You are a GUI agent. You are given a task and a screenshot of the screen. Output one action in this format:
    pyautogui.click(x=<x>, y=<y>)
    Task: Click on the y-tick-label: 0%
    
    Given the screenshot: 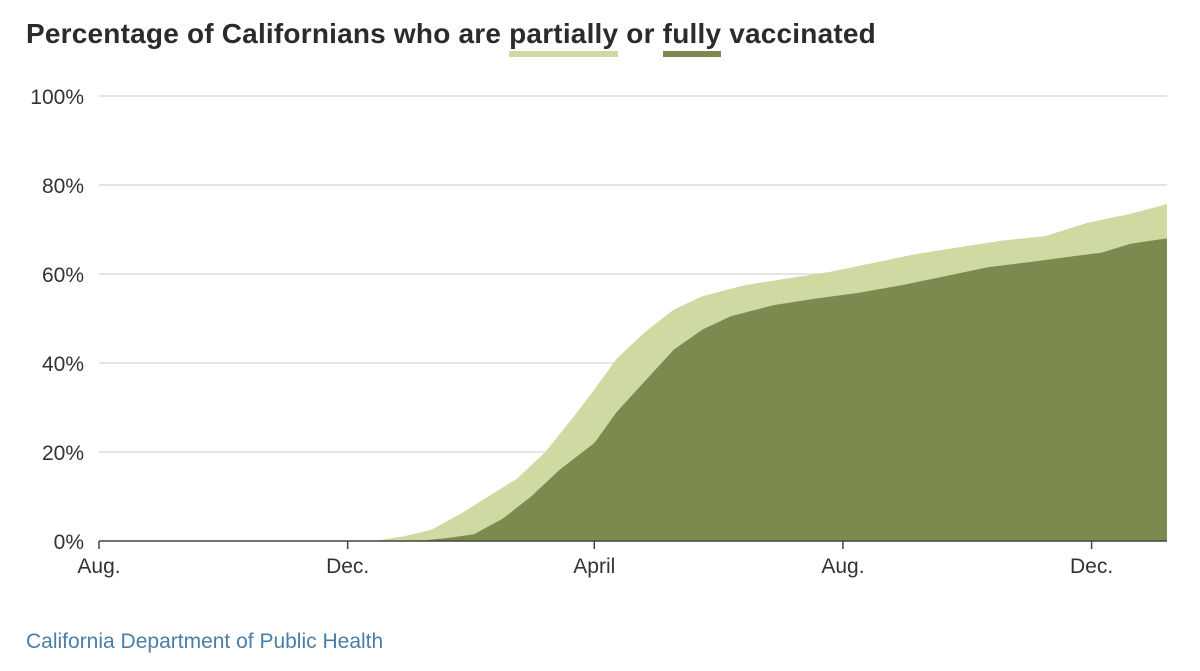 What is the action you would take?
    pyautogui.click(x=69, y=542)
    